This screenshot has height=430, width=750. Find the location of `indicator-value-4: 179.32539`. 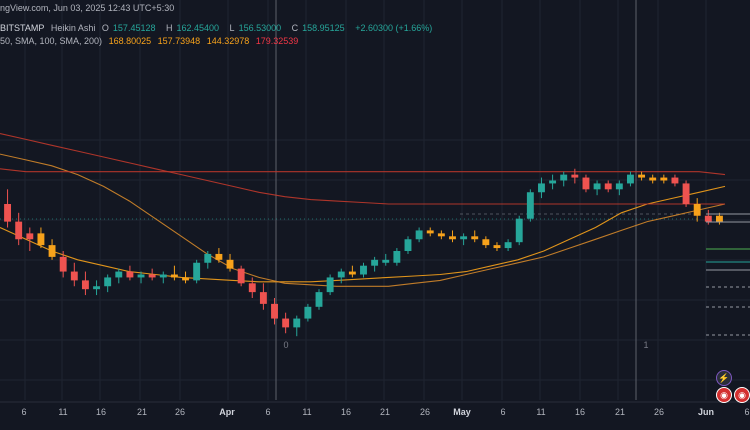

indicator-value-4: 179.32539 is located at coordinates (277, 41).